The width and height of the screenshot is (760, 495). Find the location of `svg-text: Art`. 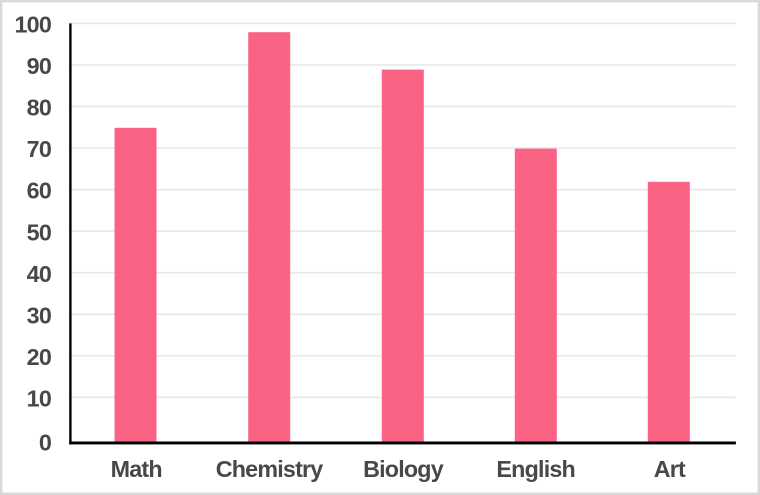

svg-text: Art is located at coordinates (670, 469).